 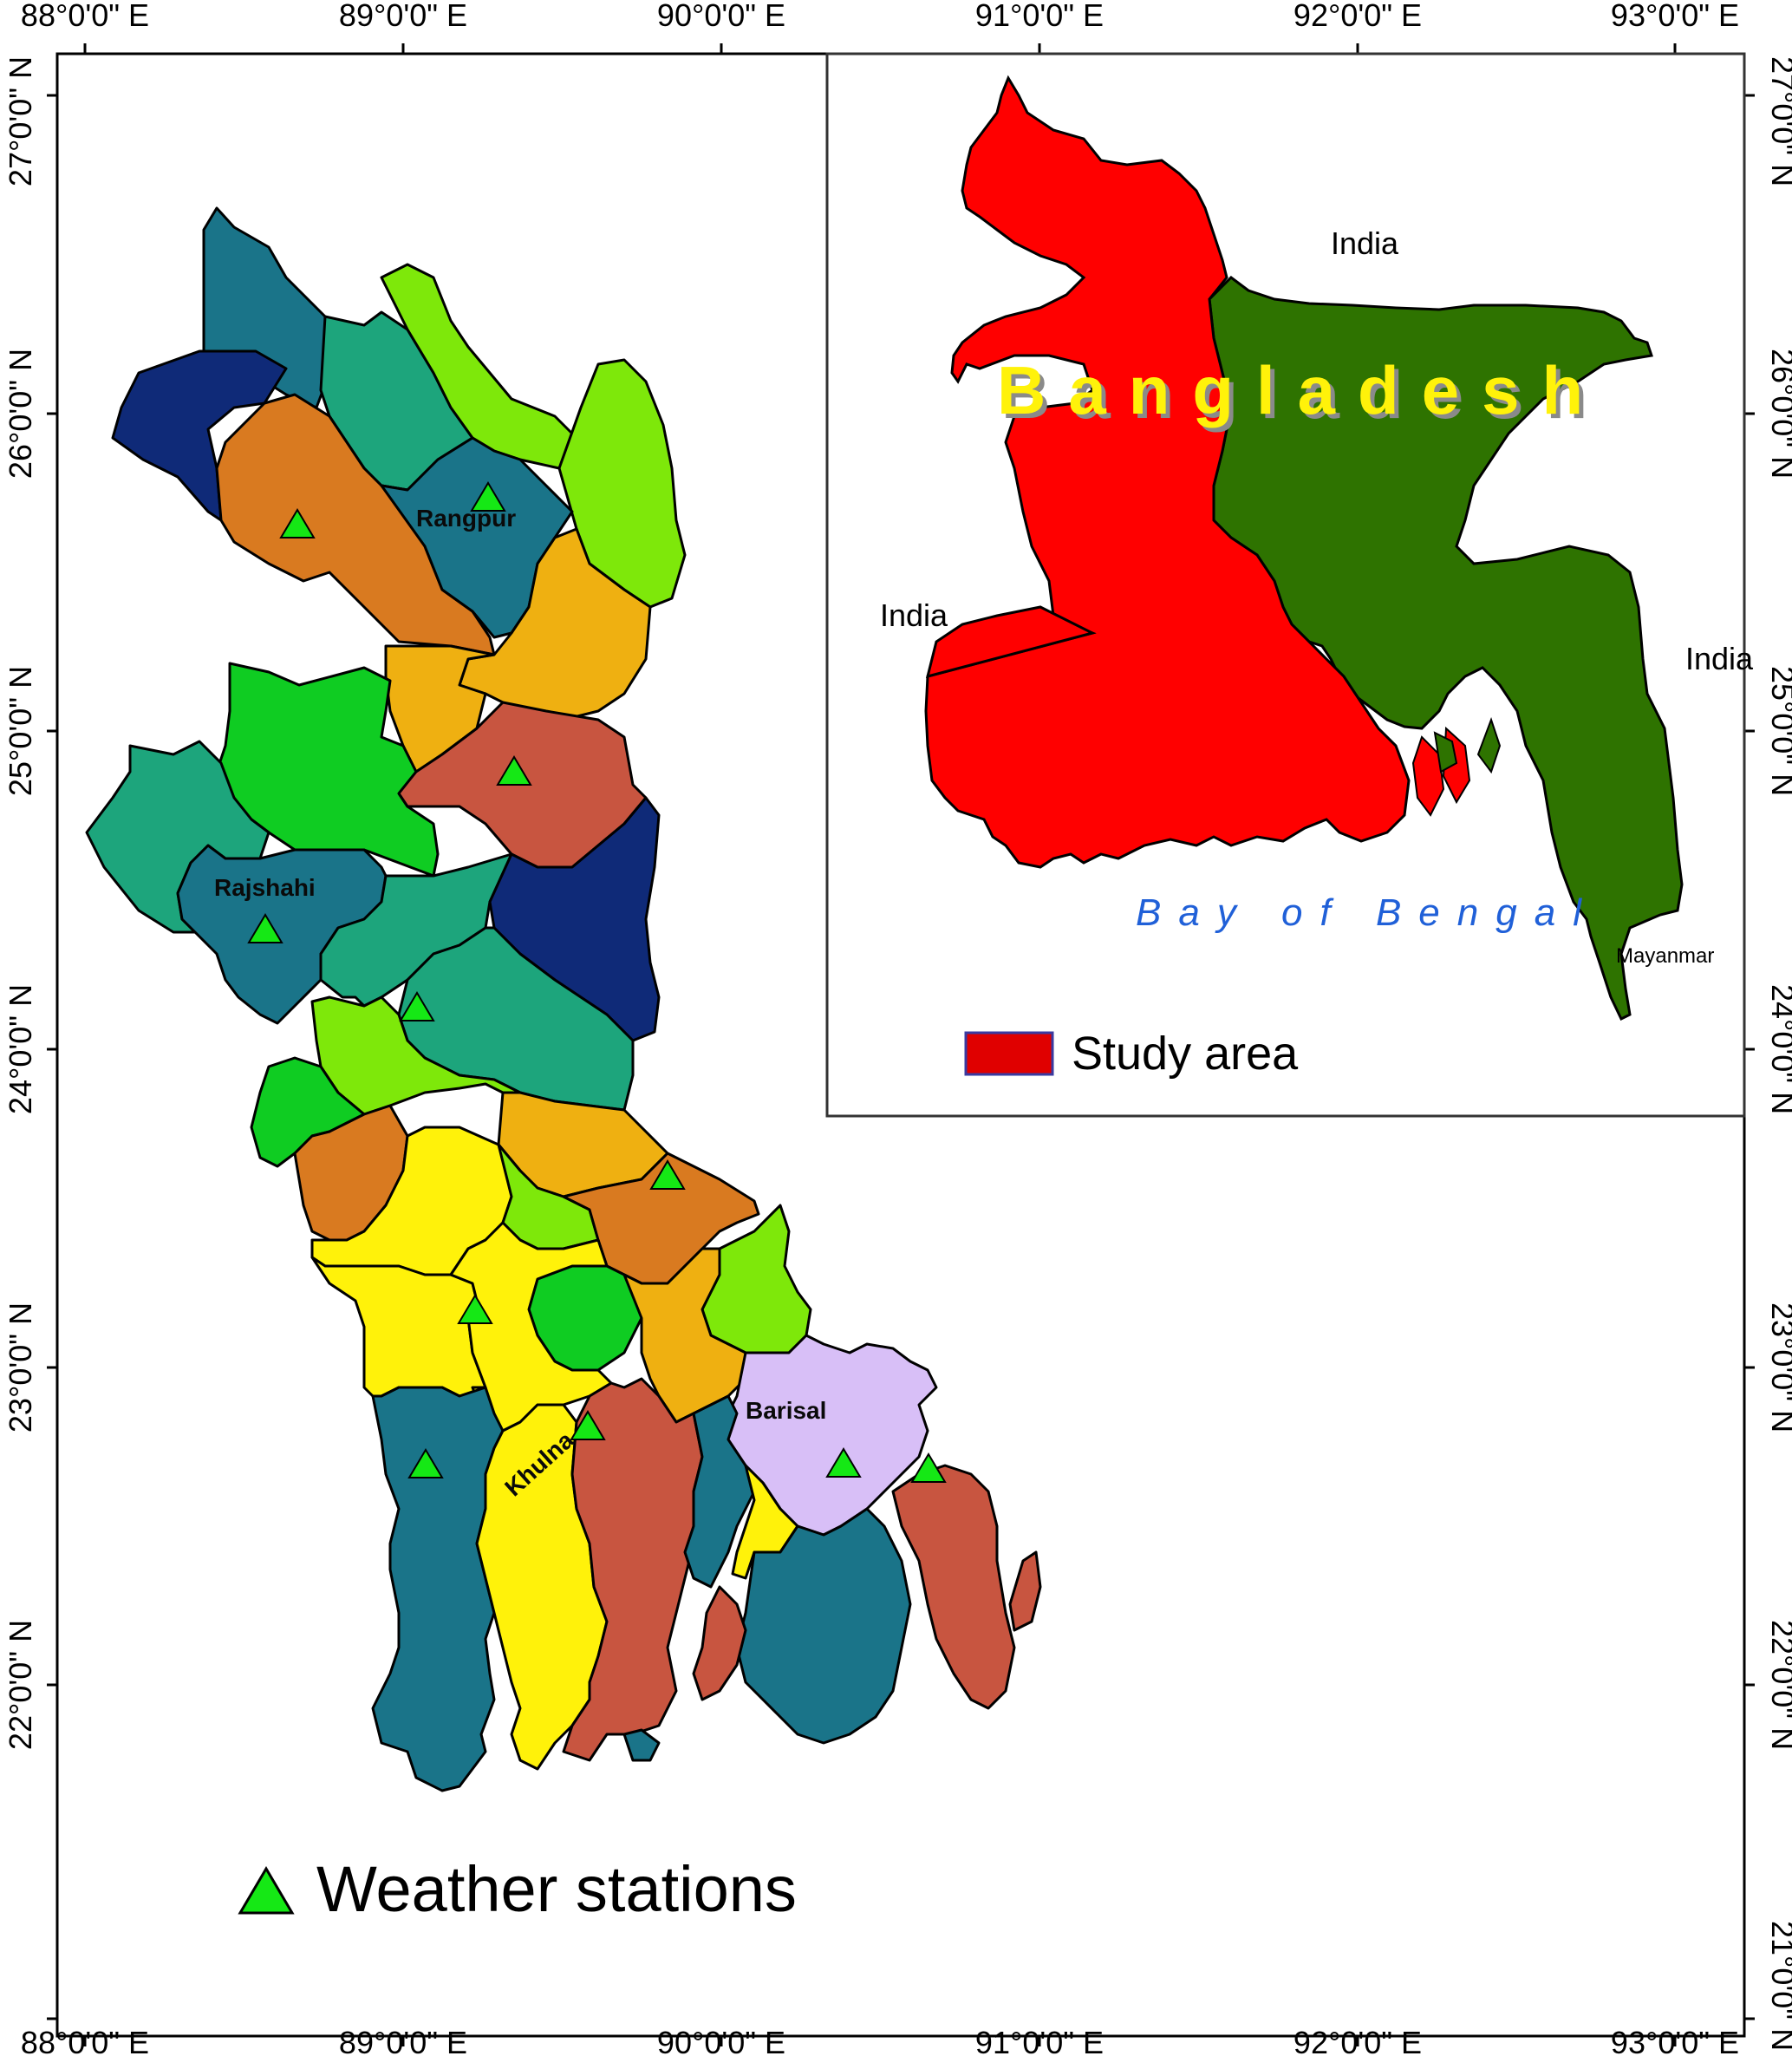 I want to click on lon-label-top: 92°0'0" E, so click(x=1357, y=16).